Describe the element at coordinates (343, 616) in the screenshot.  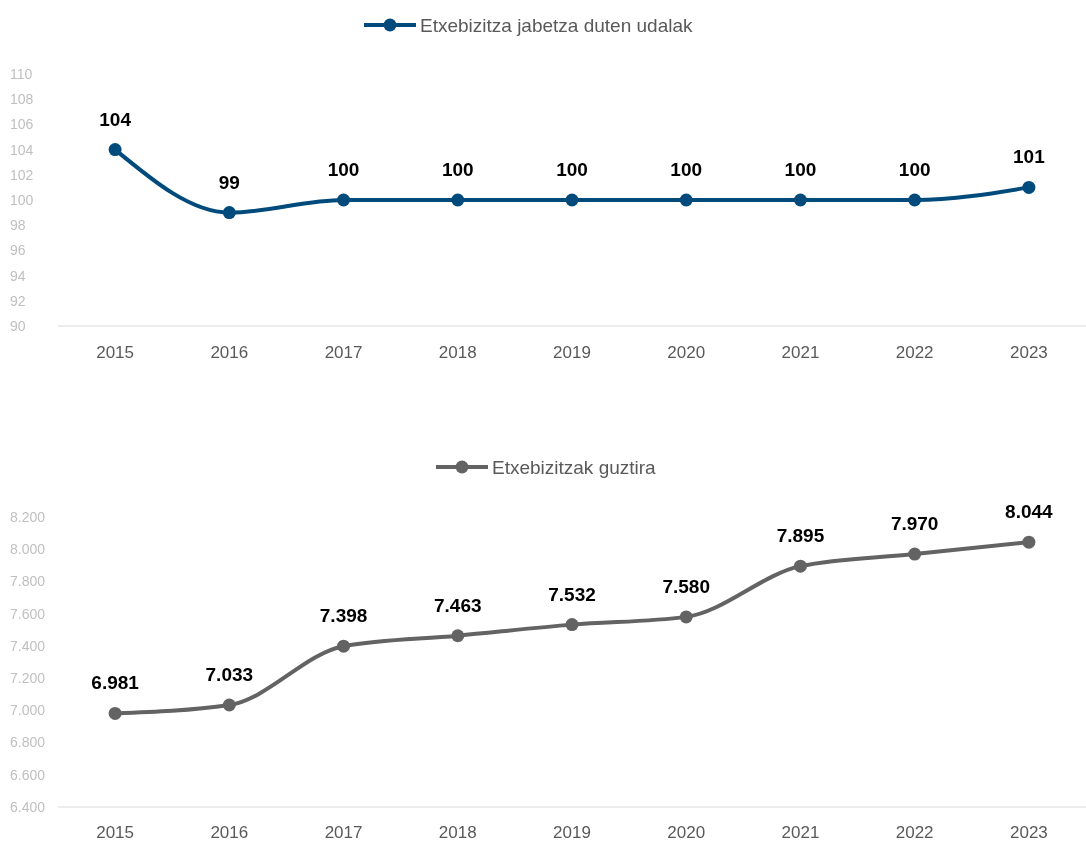
I see `data-label: 7.398` at that location.